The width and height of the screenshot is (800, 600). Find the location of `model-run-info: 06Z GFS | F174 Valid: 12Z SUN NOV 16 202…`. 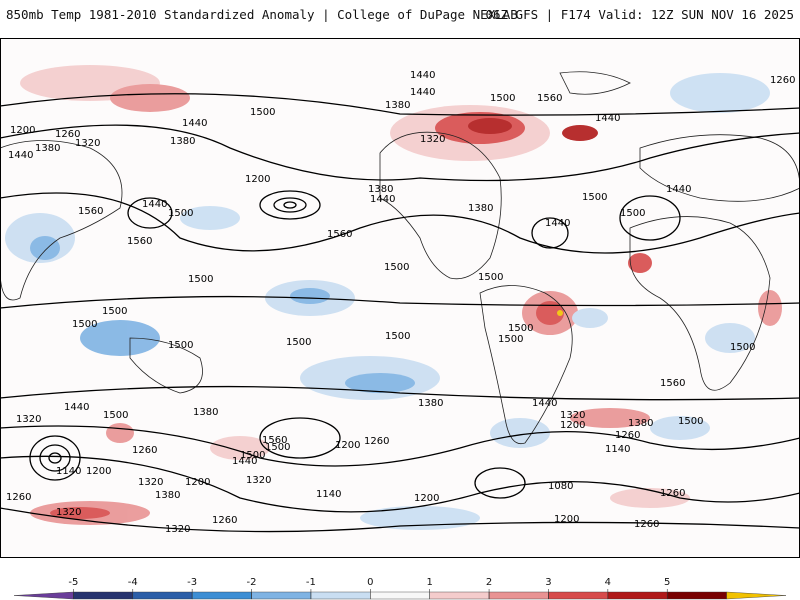

model-run-info: 06Z GFS | F174 Valid: 12Z SUN NOV 16 202… is located at coordinates (639, 14).